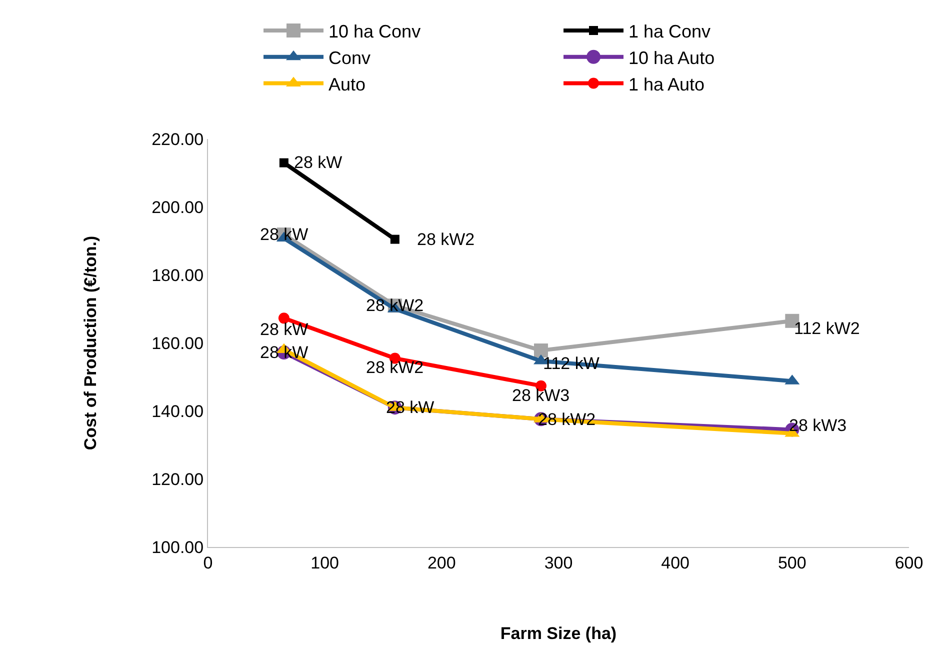  What do you see at coordinates (349, 58) in the screenshot?
I see `legend-label: Conv` at bounding box center [349, 58].